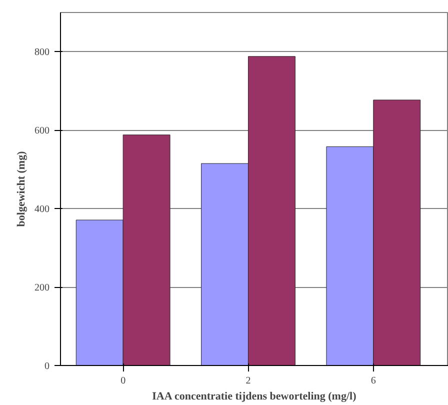  Describe the element at coordinates (42, 131) in the screenshot. I see `y-tick-label: 600` at that location.